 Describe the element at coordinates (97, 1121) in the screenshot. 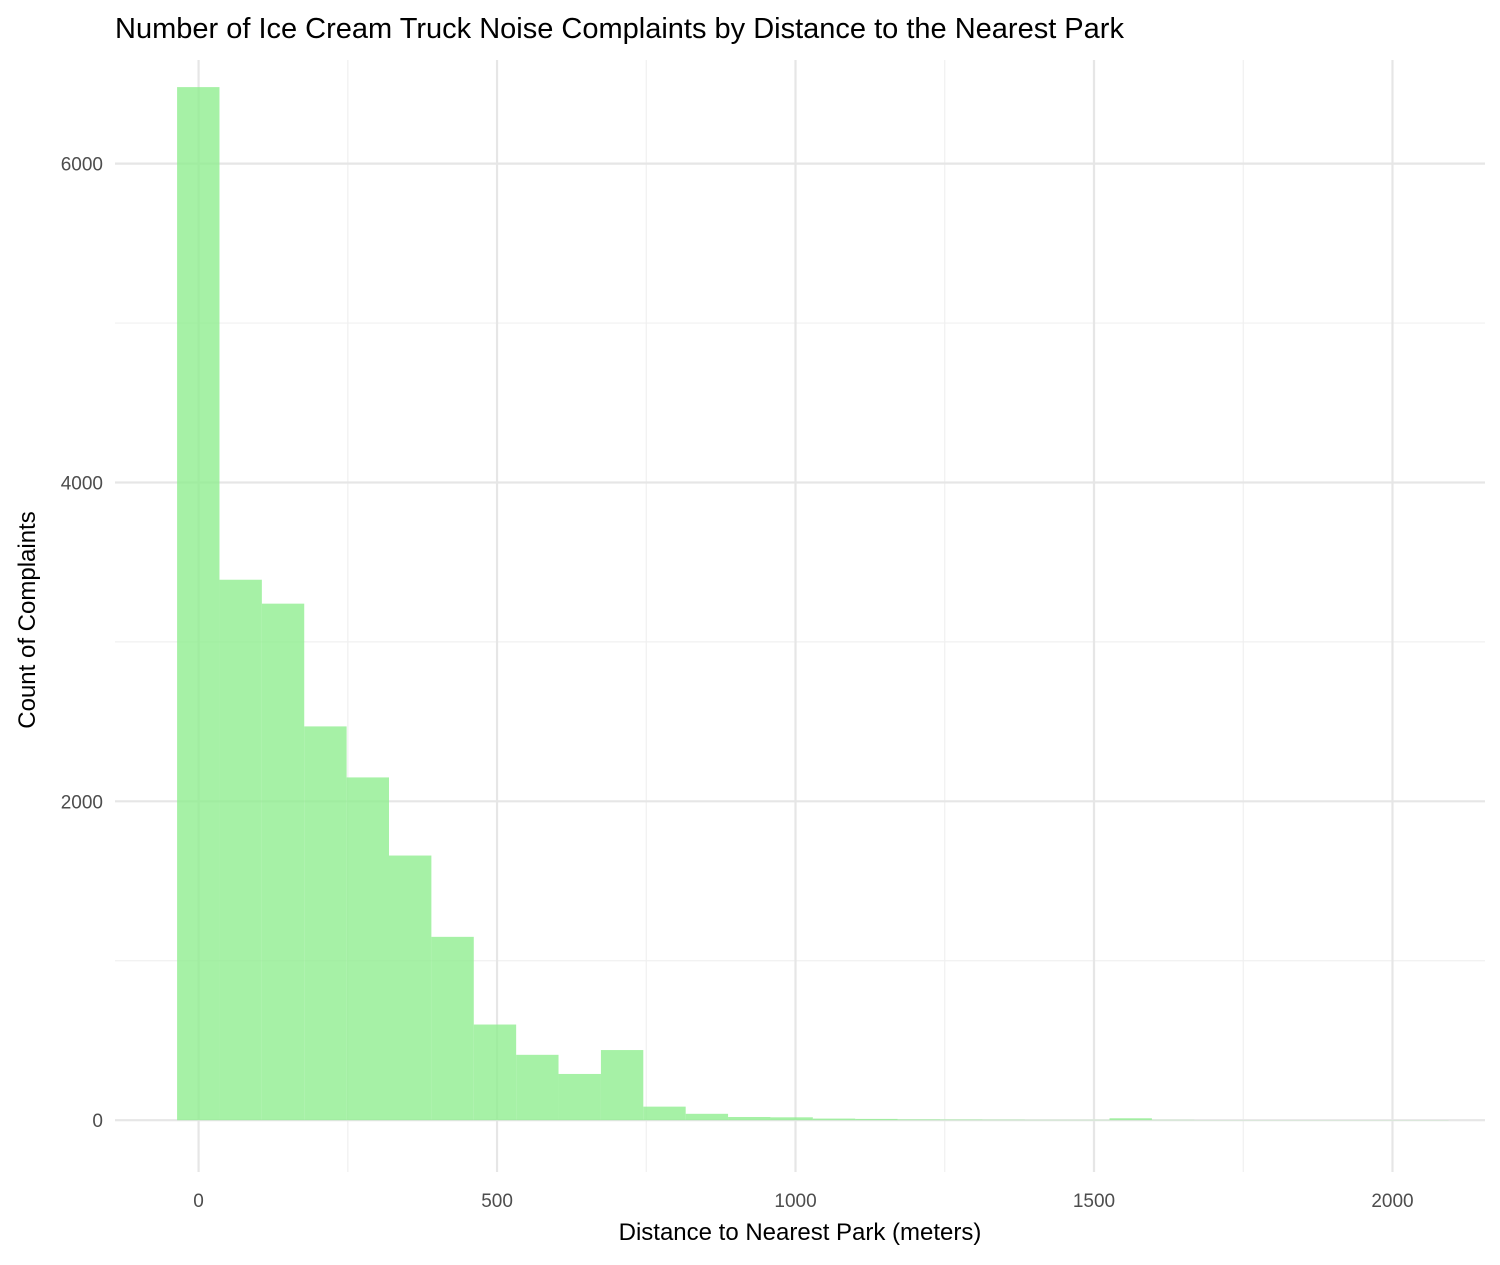

I see `y-tick-label: 0` at that location.